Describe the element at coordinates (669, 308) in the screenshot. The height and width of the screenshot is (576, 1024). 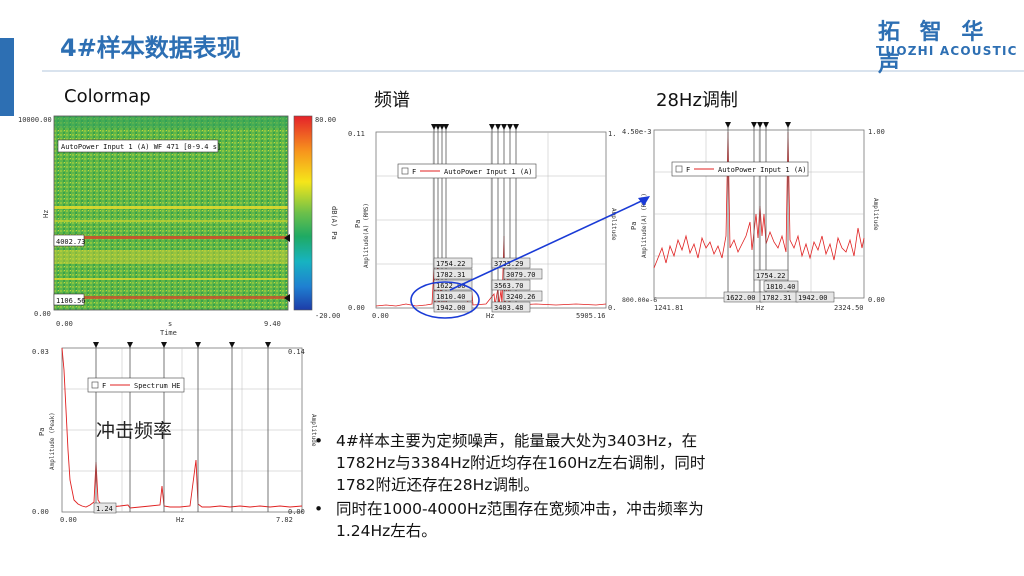
I see `modulation-x-left: 1241.81` at that location.